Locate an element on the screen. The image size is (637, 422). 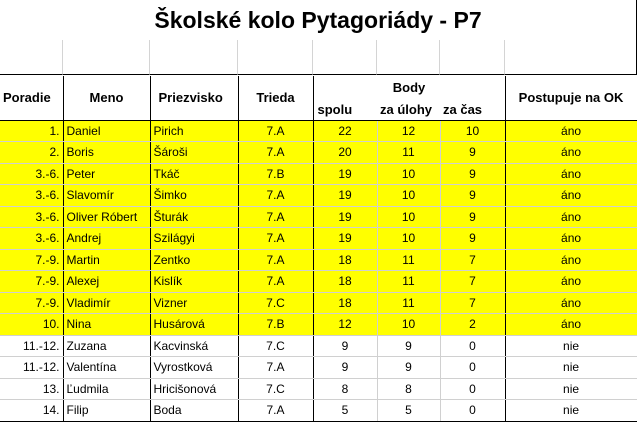
cell-rank: 13. is located at coordinates (32, 389).